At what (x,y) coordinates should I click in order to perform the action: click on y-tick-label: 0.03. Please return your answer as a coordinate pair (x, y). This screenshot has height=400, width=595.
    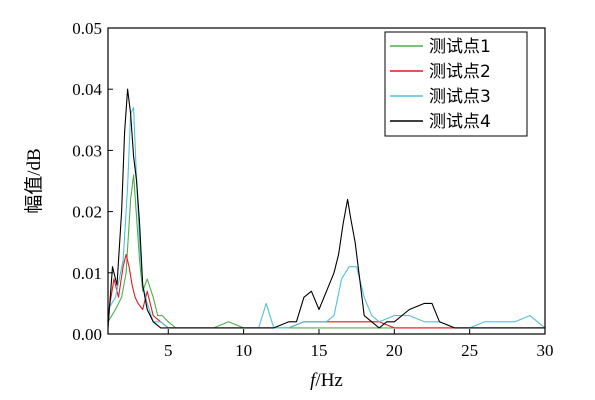
    Looking at the image, I should click on (87, 150).